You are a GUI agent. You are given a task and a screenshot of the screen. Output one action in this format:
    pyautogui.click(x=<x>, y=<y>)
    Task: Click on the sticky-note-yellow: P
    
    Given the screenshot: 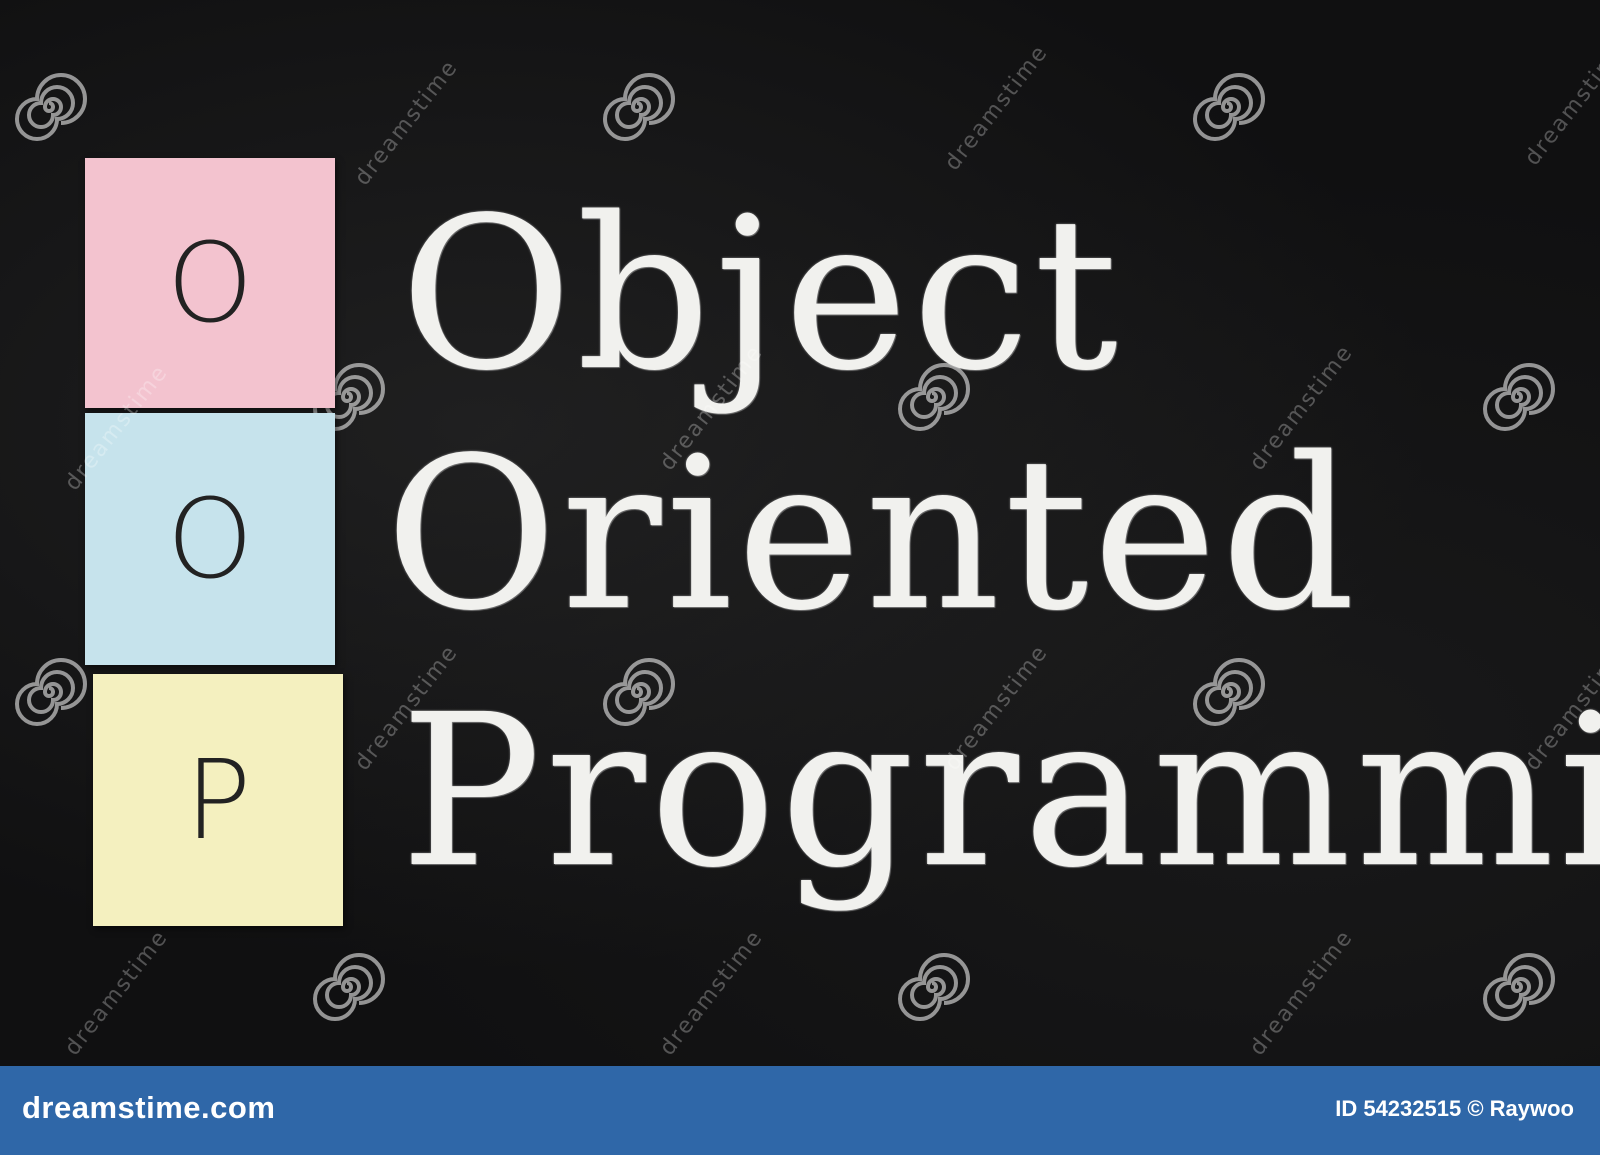 What is the action you would take?
    pyautogui.click(x=218, y=800)
    